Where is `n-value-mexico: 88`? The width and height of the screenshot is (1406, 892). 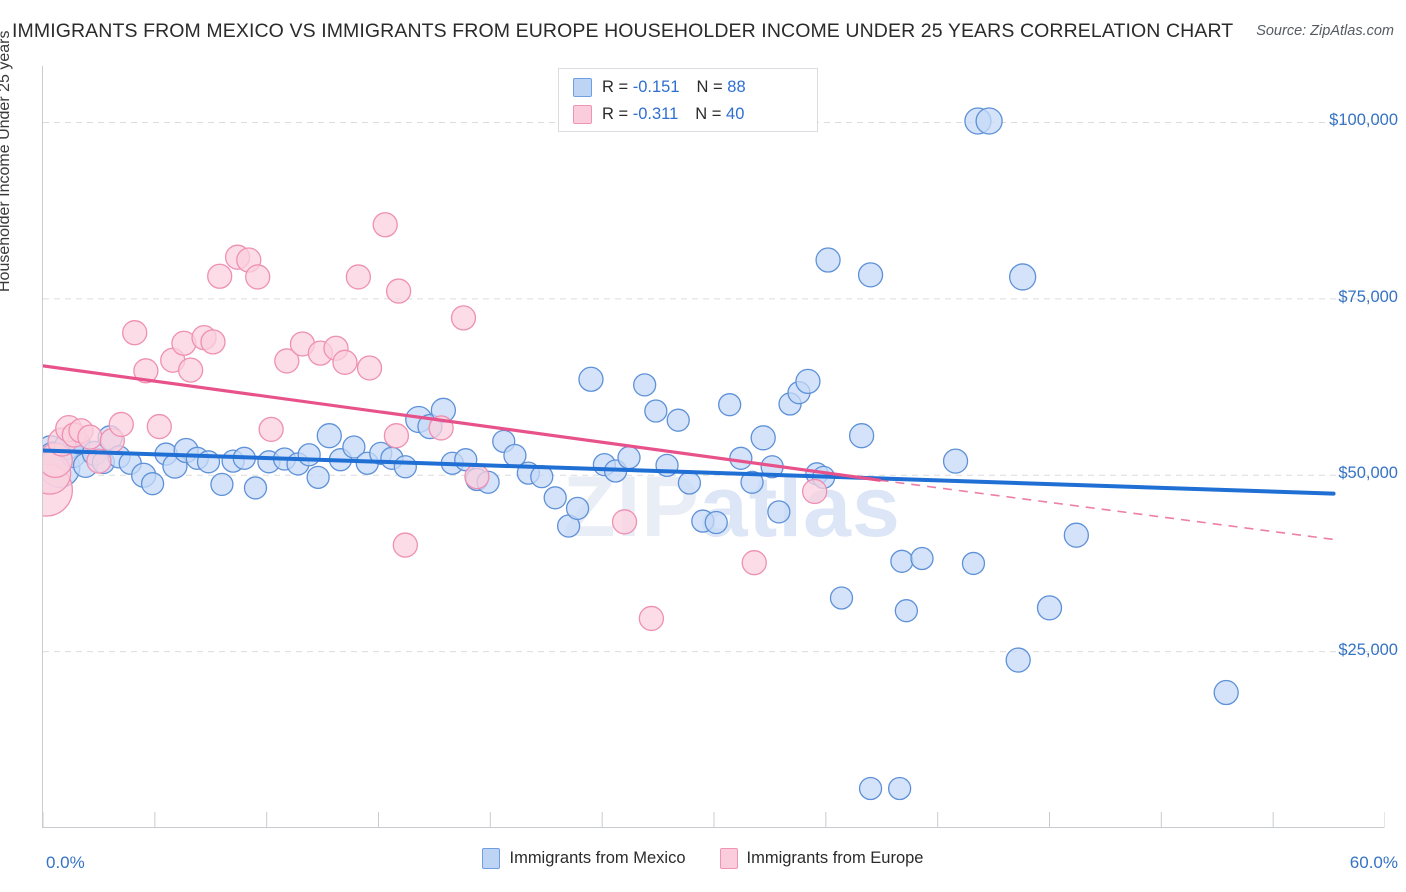 n-value-mexico: 88 is located at coordinates (736, 87).